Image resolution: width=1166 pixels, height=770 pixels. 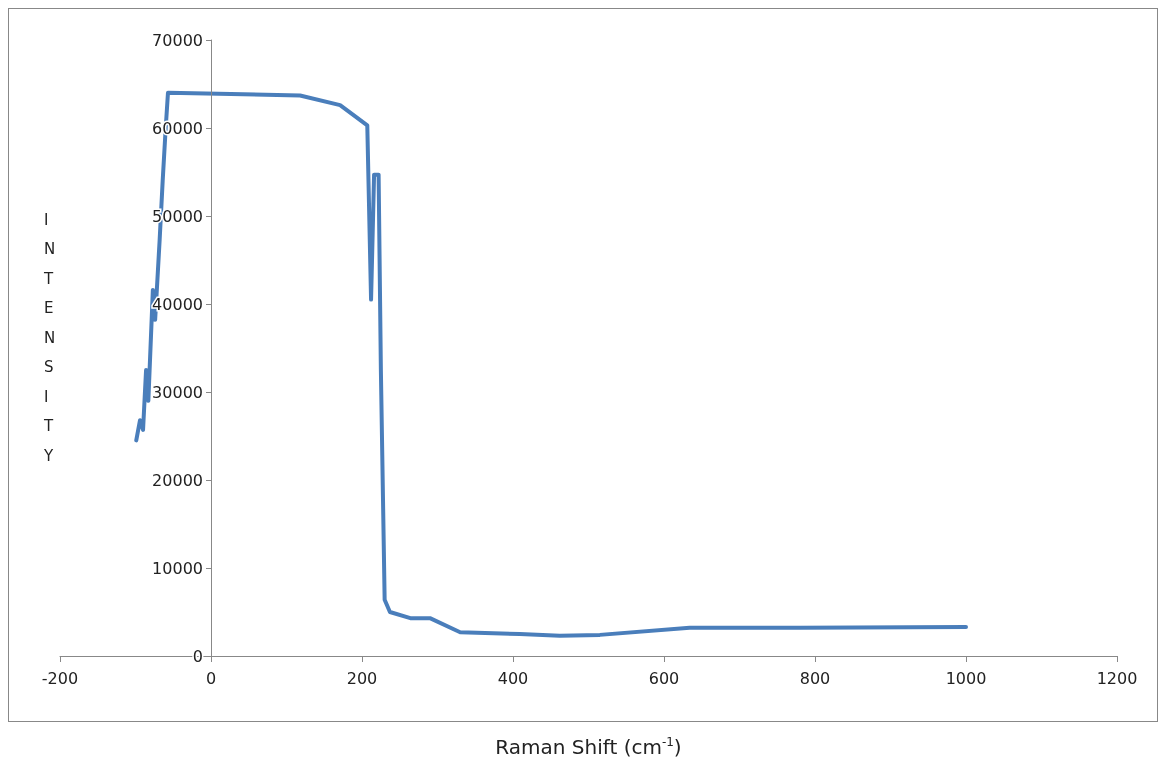 I want to click on x-tick-label: -200, so click(x=60, y=678).